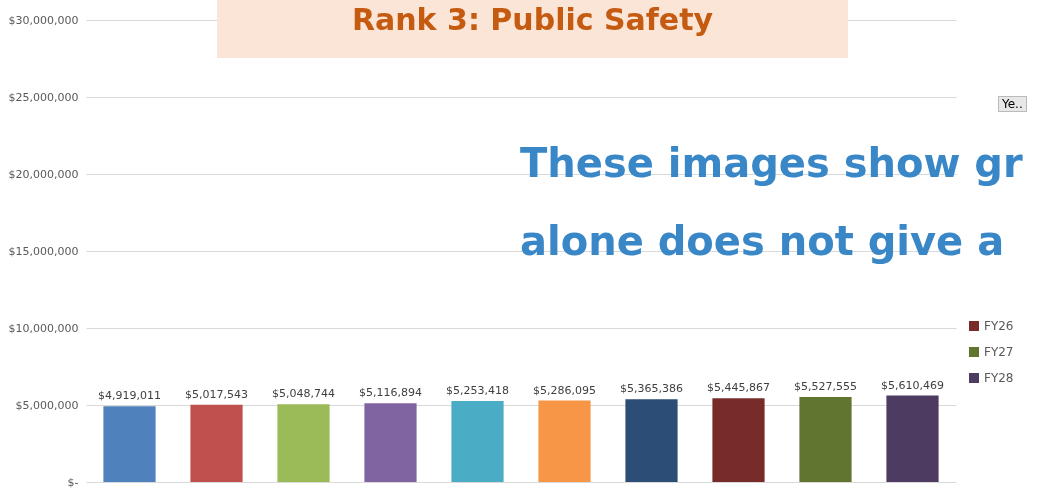  Describe the element at coordinates (825, 386) in the screenshot. I see `text: $5,527,555` at that location.